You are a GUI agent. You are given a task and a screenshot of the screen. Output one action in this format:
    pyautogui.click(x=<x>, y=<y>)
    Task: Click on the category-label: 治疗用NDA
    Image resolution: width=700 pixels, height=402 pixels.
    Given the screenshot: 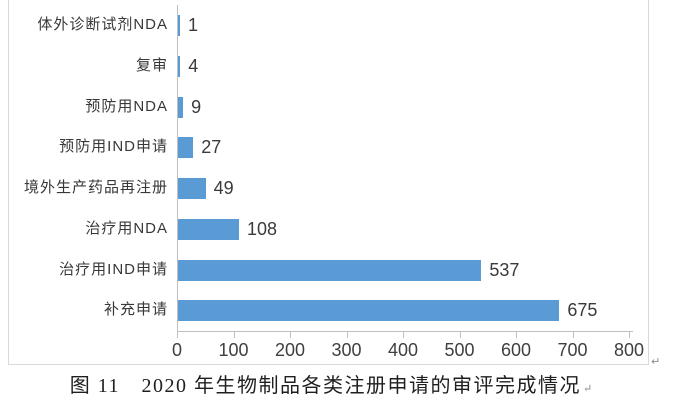 What is the action you would take?
    pyautogui.click(x=126, y=228)
    